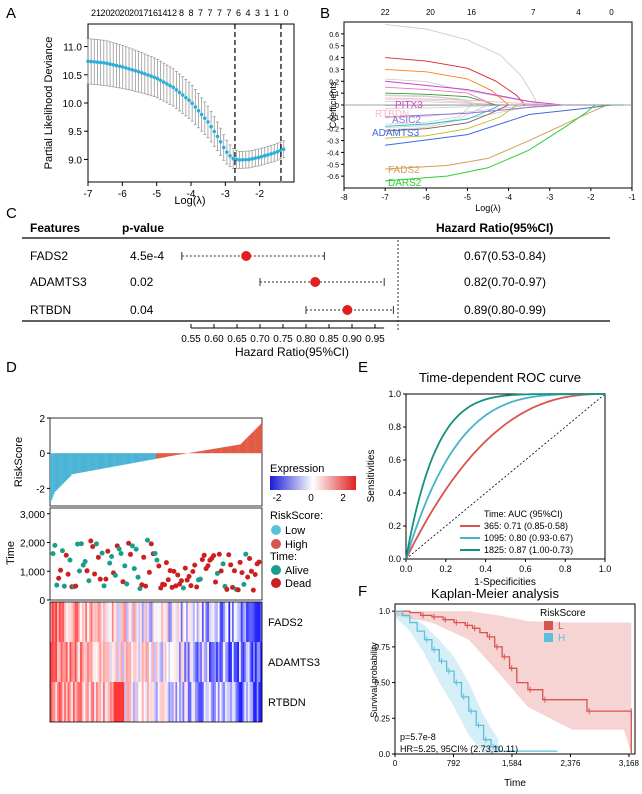  Describe the element at coordinates (363, 367) in the screenshot. I see `panel-label-e: E` at that location.